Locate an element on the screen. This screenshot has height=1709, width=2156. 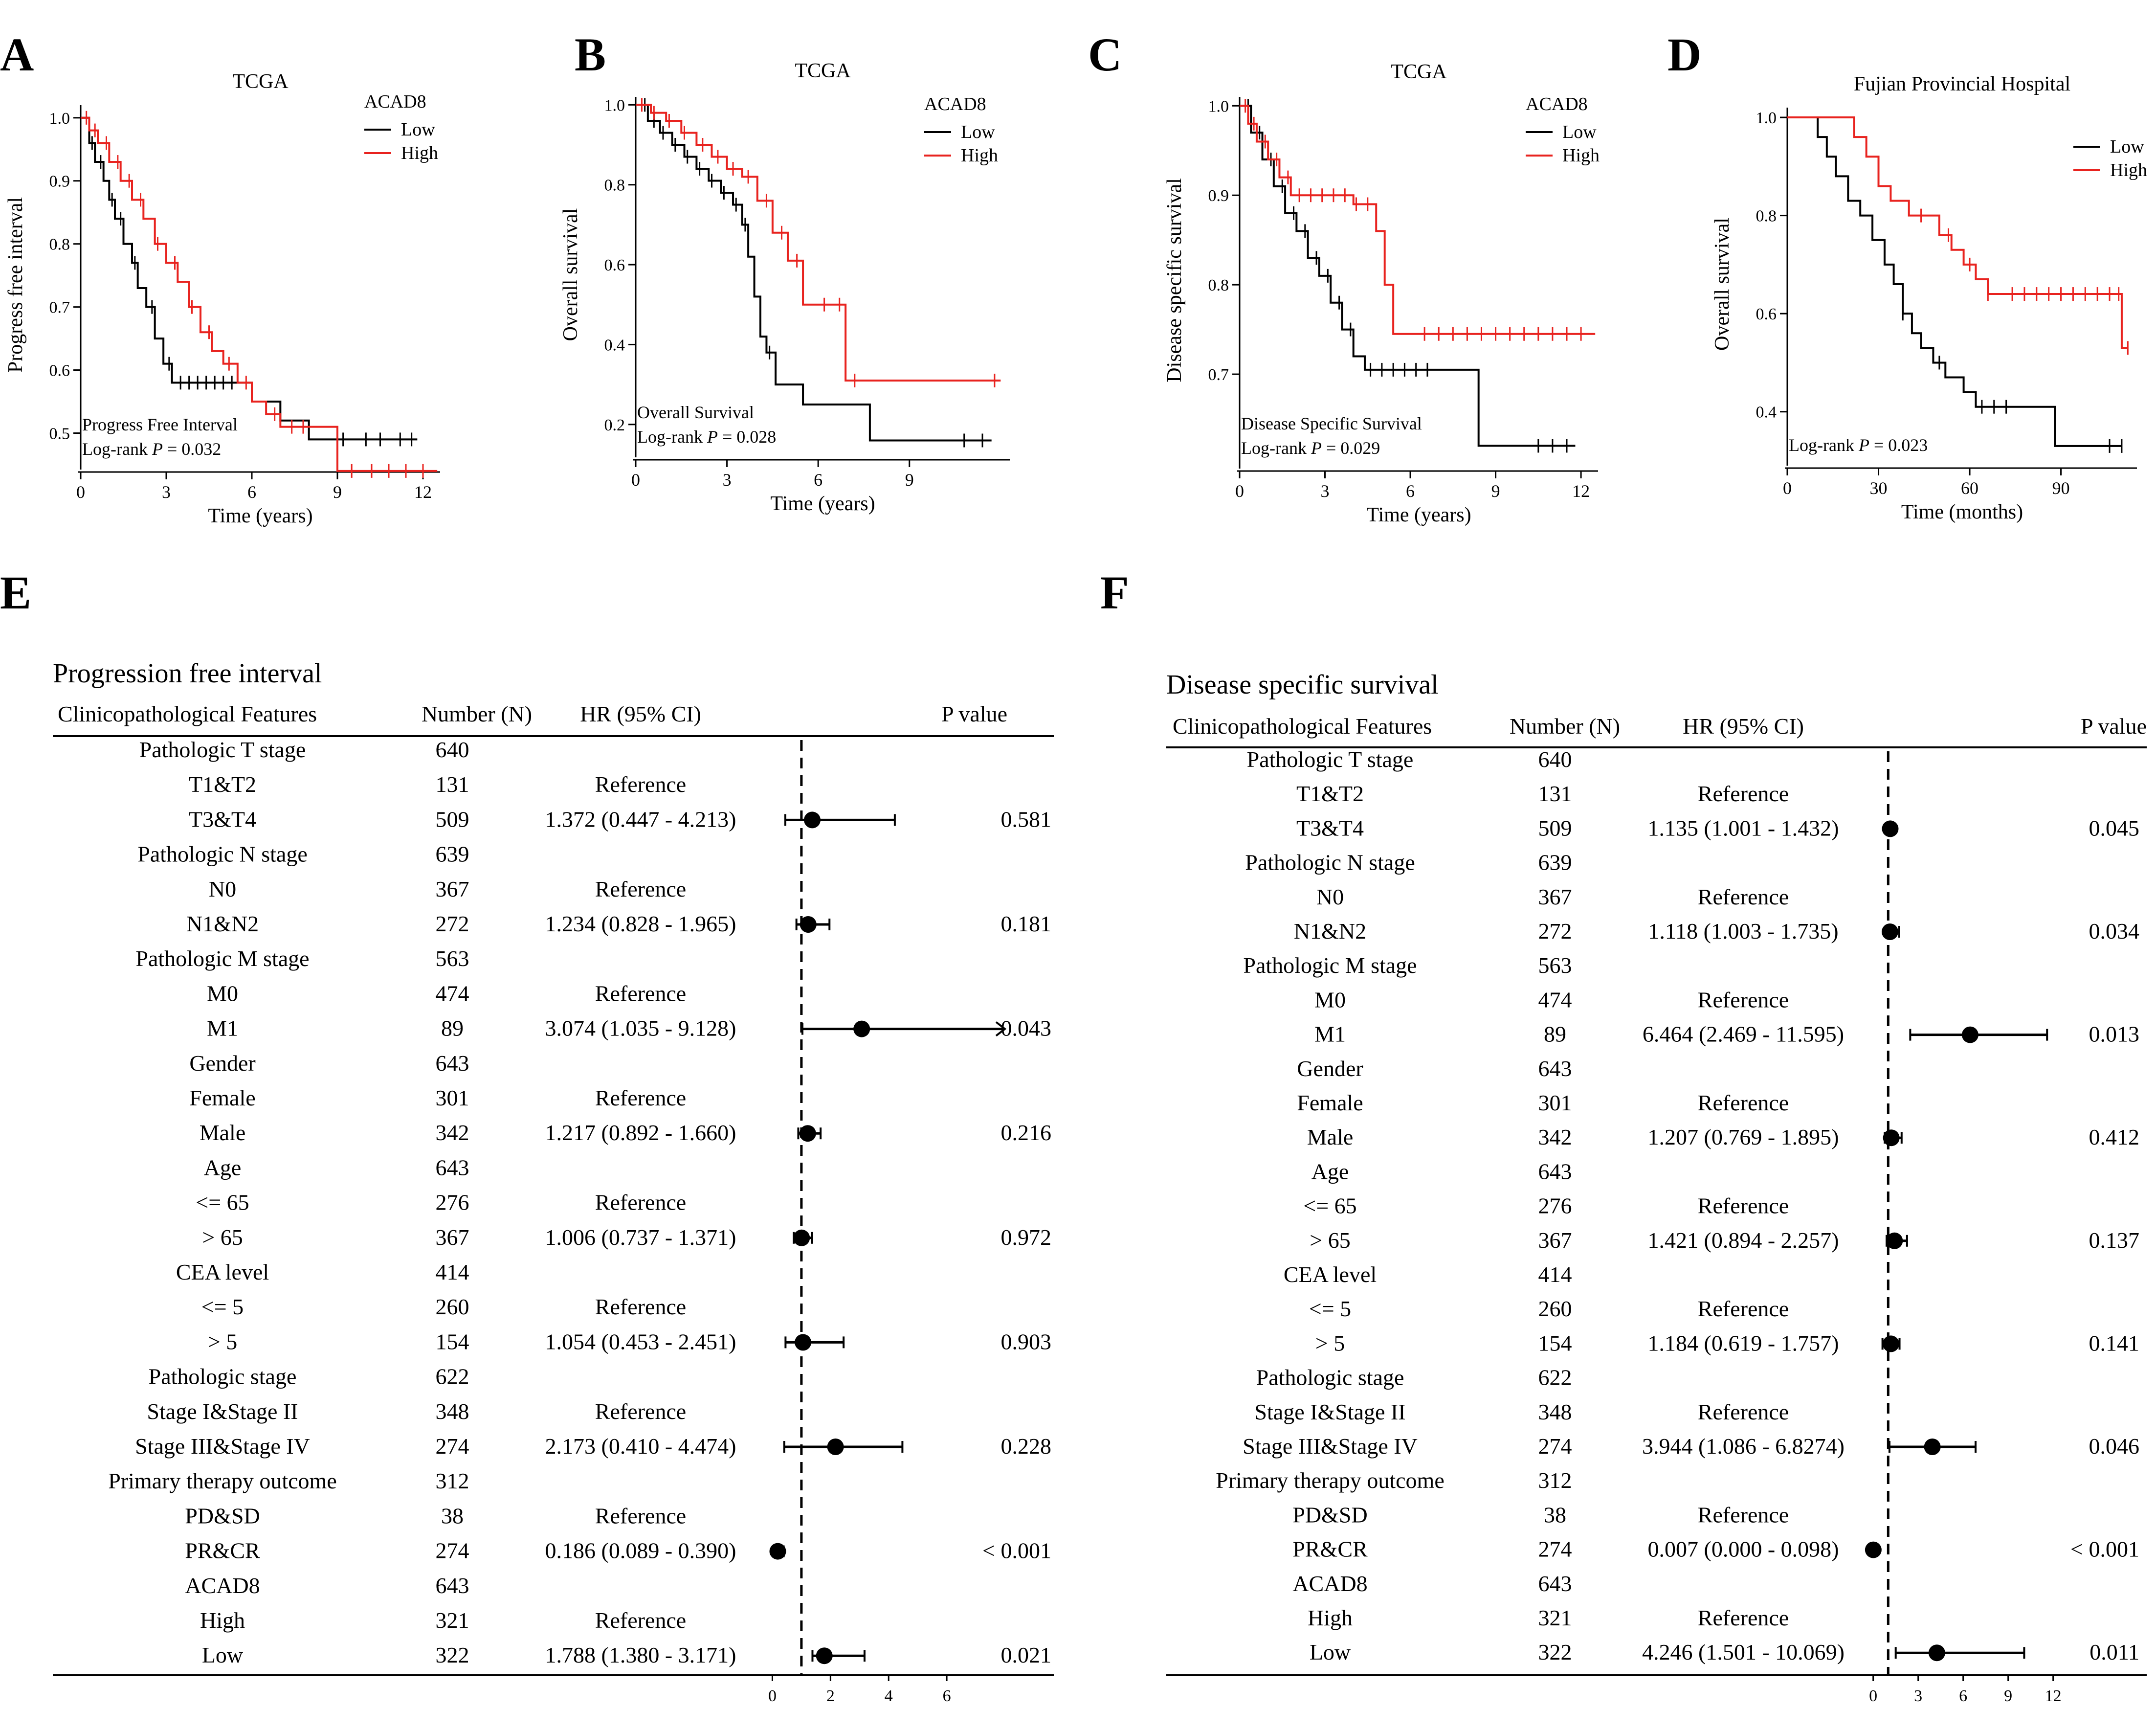
row-hr-ci: 6.464 (2.469 - 11.595) is located at coordinates (1743, 1034).